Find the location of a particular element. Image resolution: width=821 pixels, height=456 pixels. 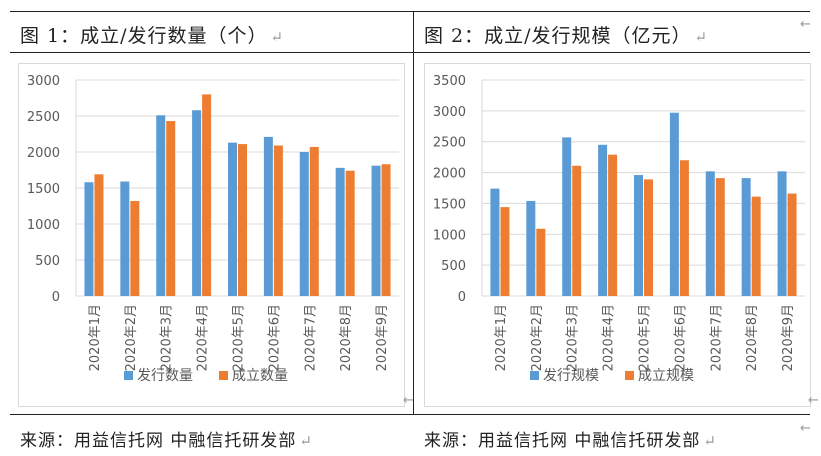

chart2-y-tick-label: 2500 is located at coordinates (449, 143).